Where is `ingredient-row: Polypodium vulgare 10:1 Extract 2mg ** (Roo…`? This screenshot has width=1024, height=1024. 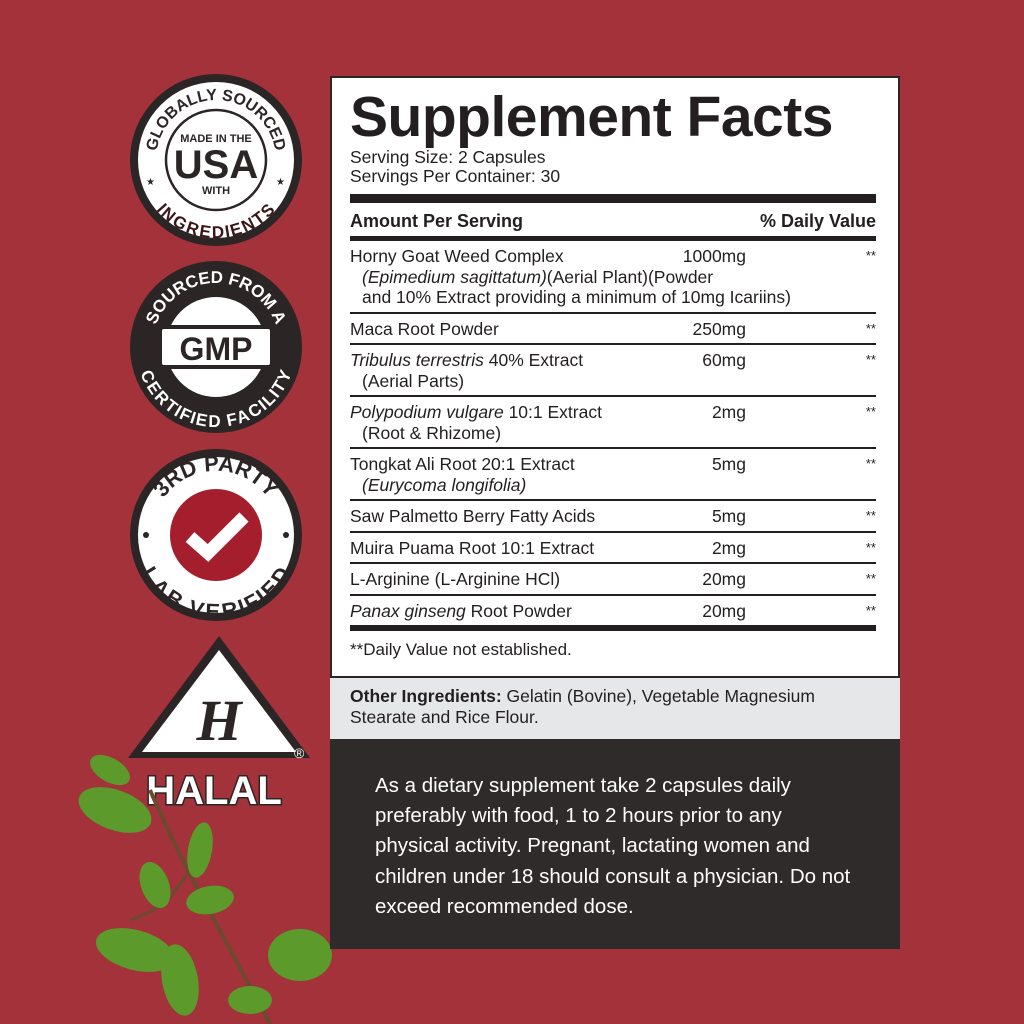 ingredient-row: Polypodium vulgare 10:1 Extract 2mg ** (Roo… is located at coordinates (613, 423).